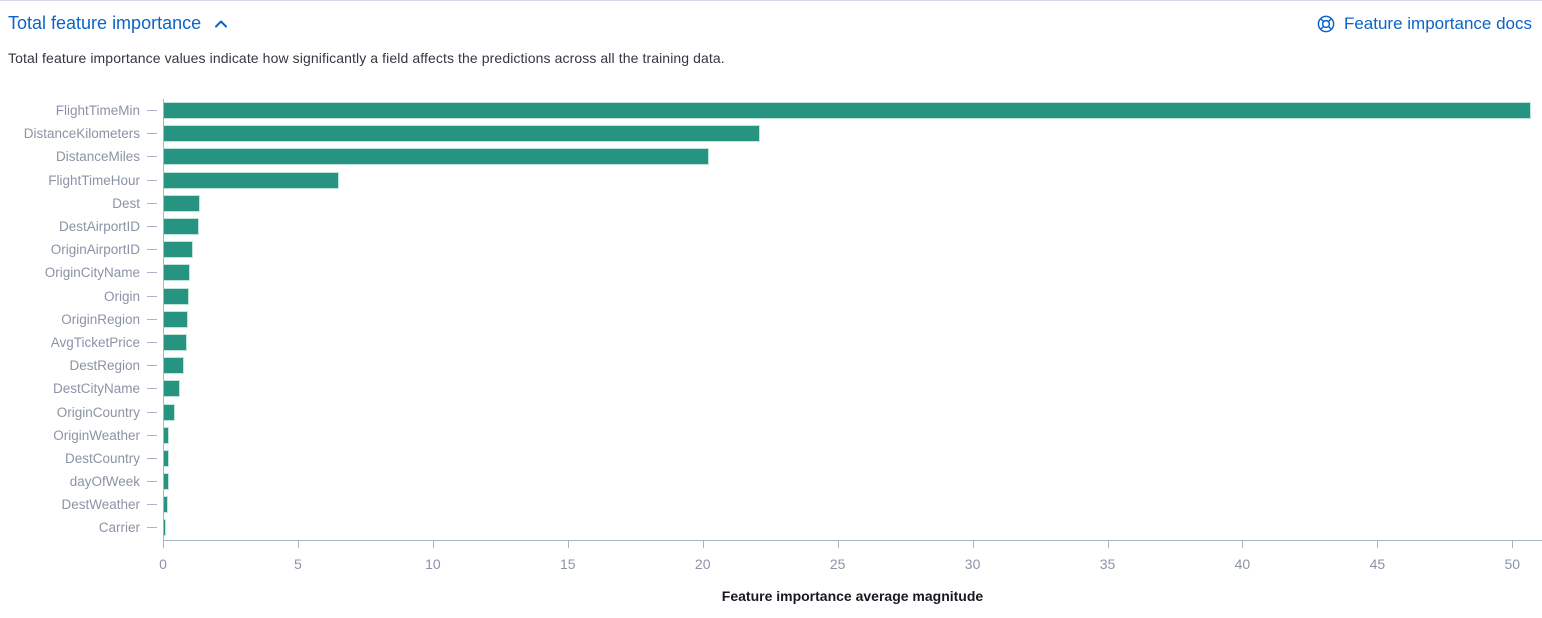  Describe the element at coordinates (121, 296) in the screenshot. I see `y-axis-label: Origin` at that location.